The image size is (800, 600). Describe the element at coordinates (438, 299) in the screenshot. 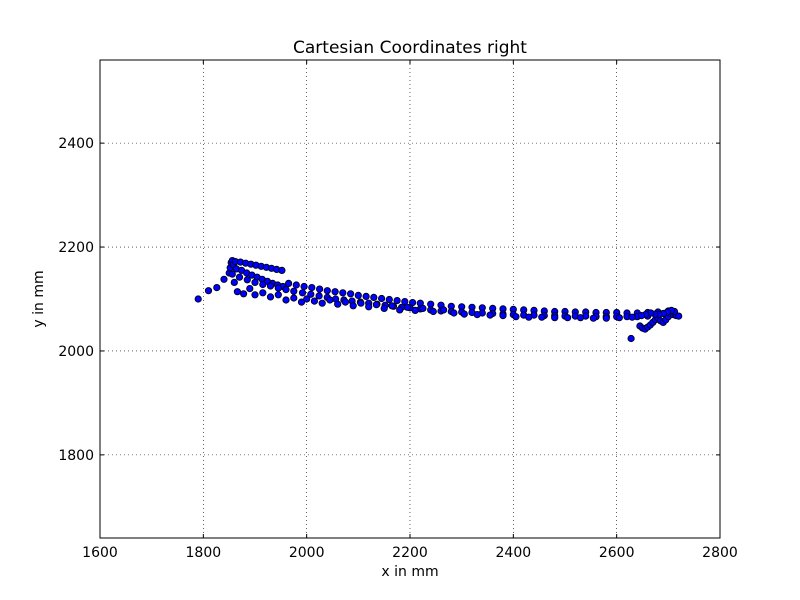

I see `data-points` at that location.